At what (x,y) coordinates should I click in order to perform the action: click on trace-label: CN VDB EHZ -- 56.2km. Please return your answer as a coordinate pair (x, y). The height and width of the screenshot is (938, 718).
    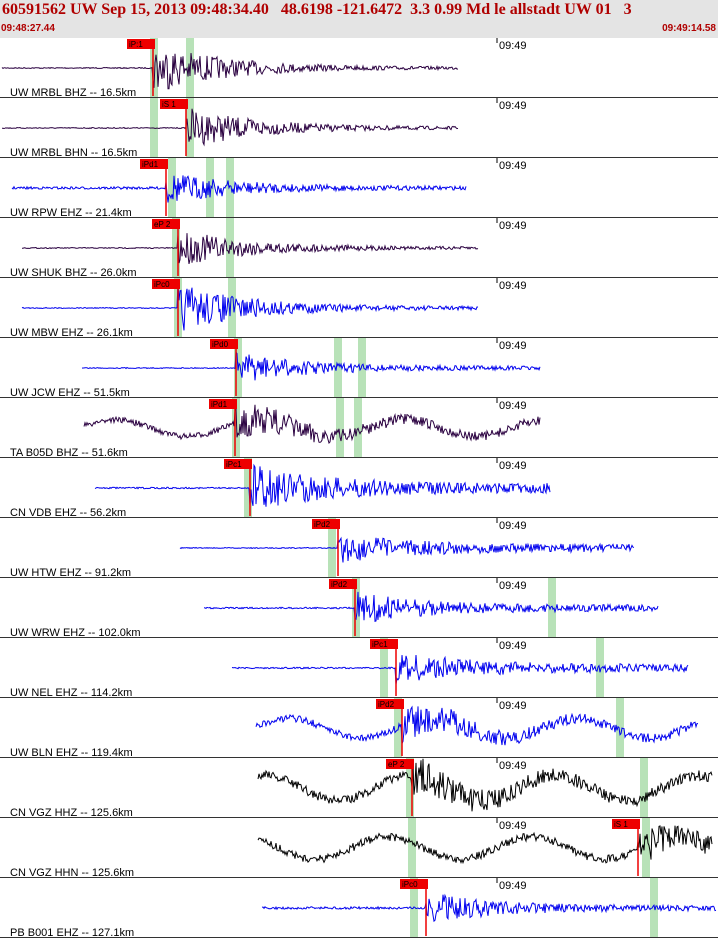
    Looking at the image, I should click on (68, 513).